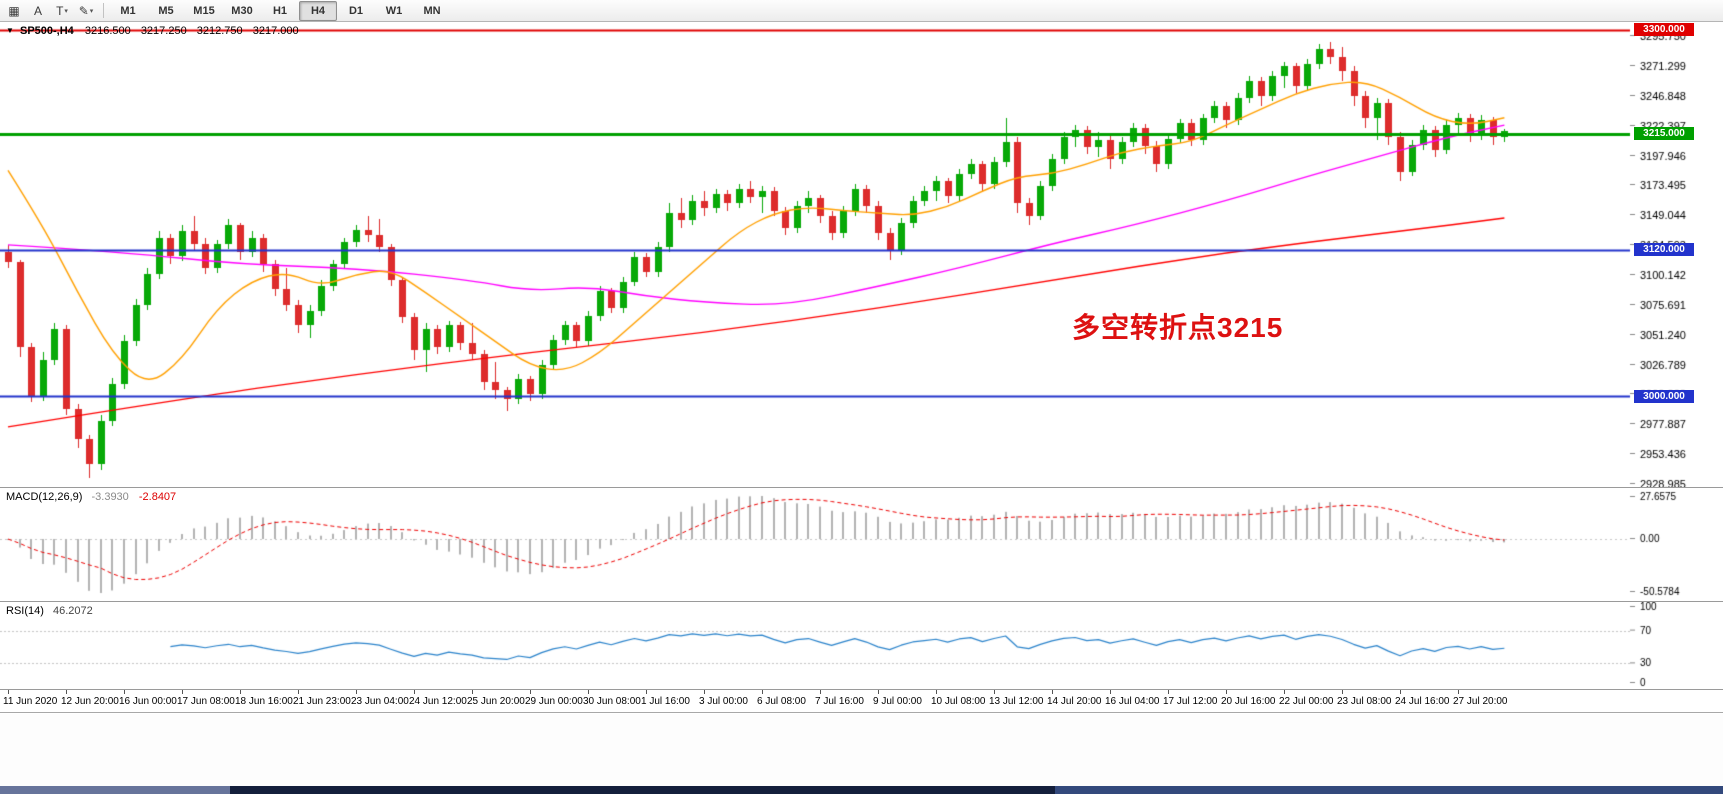 This screenshot has width=1723, height=794. Describe the element at coordinates (861, 750) in the screenshot. I see `bottom-filler` at that location.